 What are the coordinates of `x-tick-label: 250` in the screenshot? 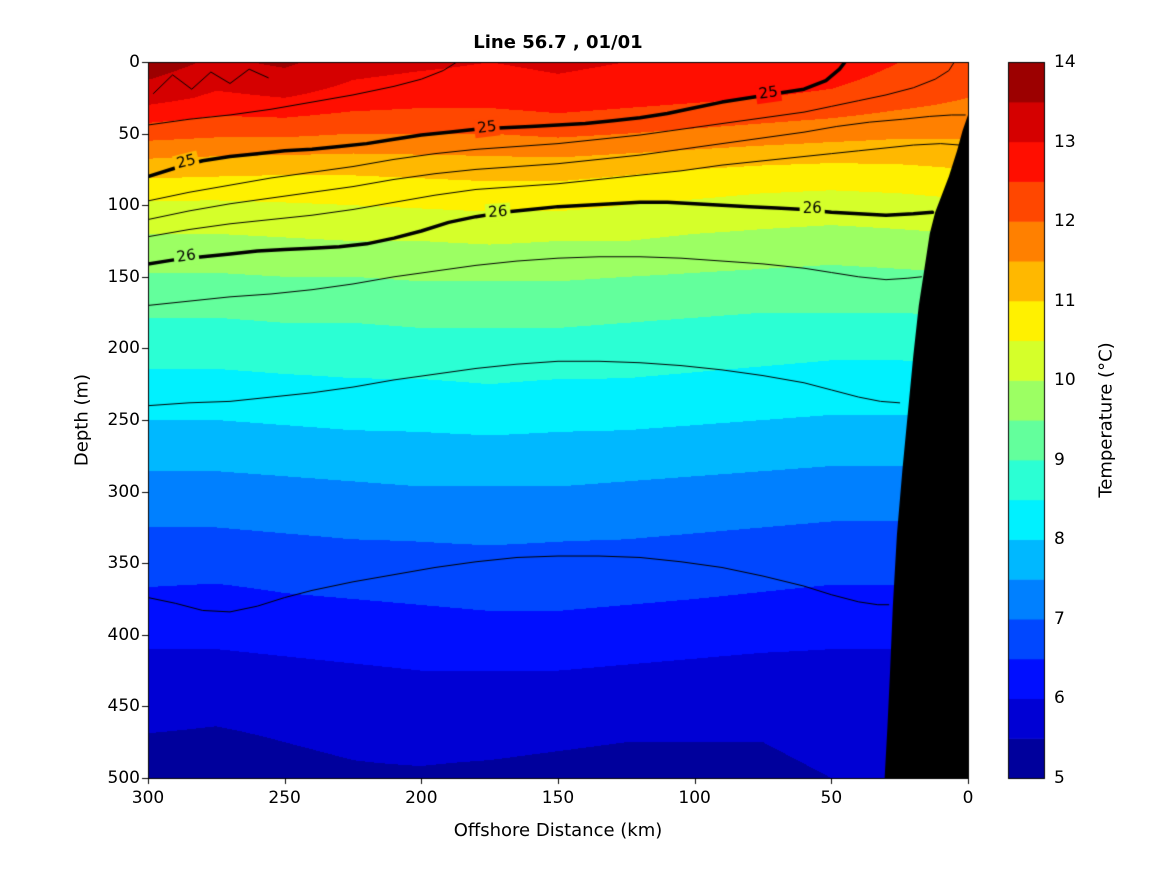 It's located at (284, 798).